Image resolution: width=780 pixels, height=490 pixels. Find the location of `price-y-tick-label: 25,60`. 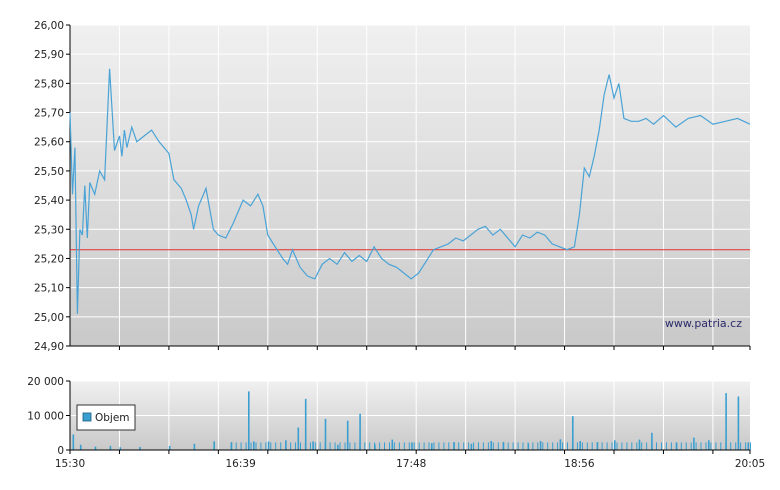

price-y-tick-label: 25,60 is located at coordinates (49, 143).